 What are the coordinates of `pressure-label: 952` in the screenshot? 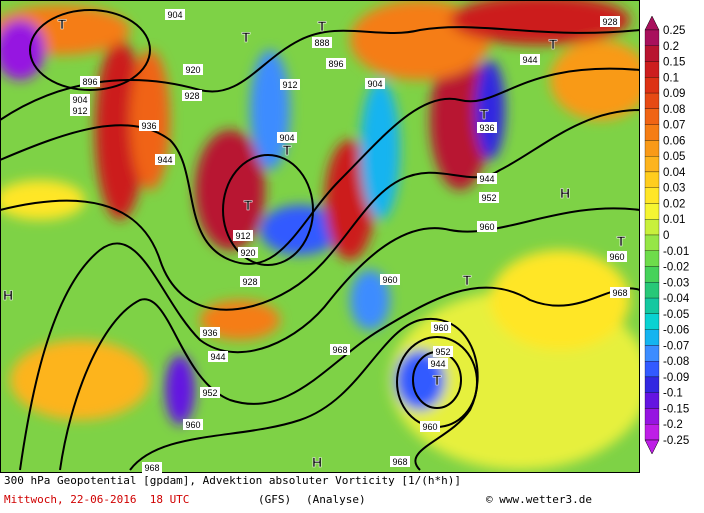 It's located at (442, 352).